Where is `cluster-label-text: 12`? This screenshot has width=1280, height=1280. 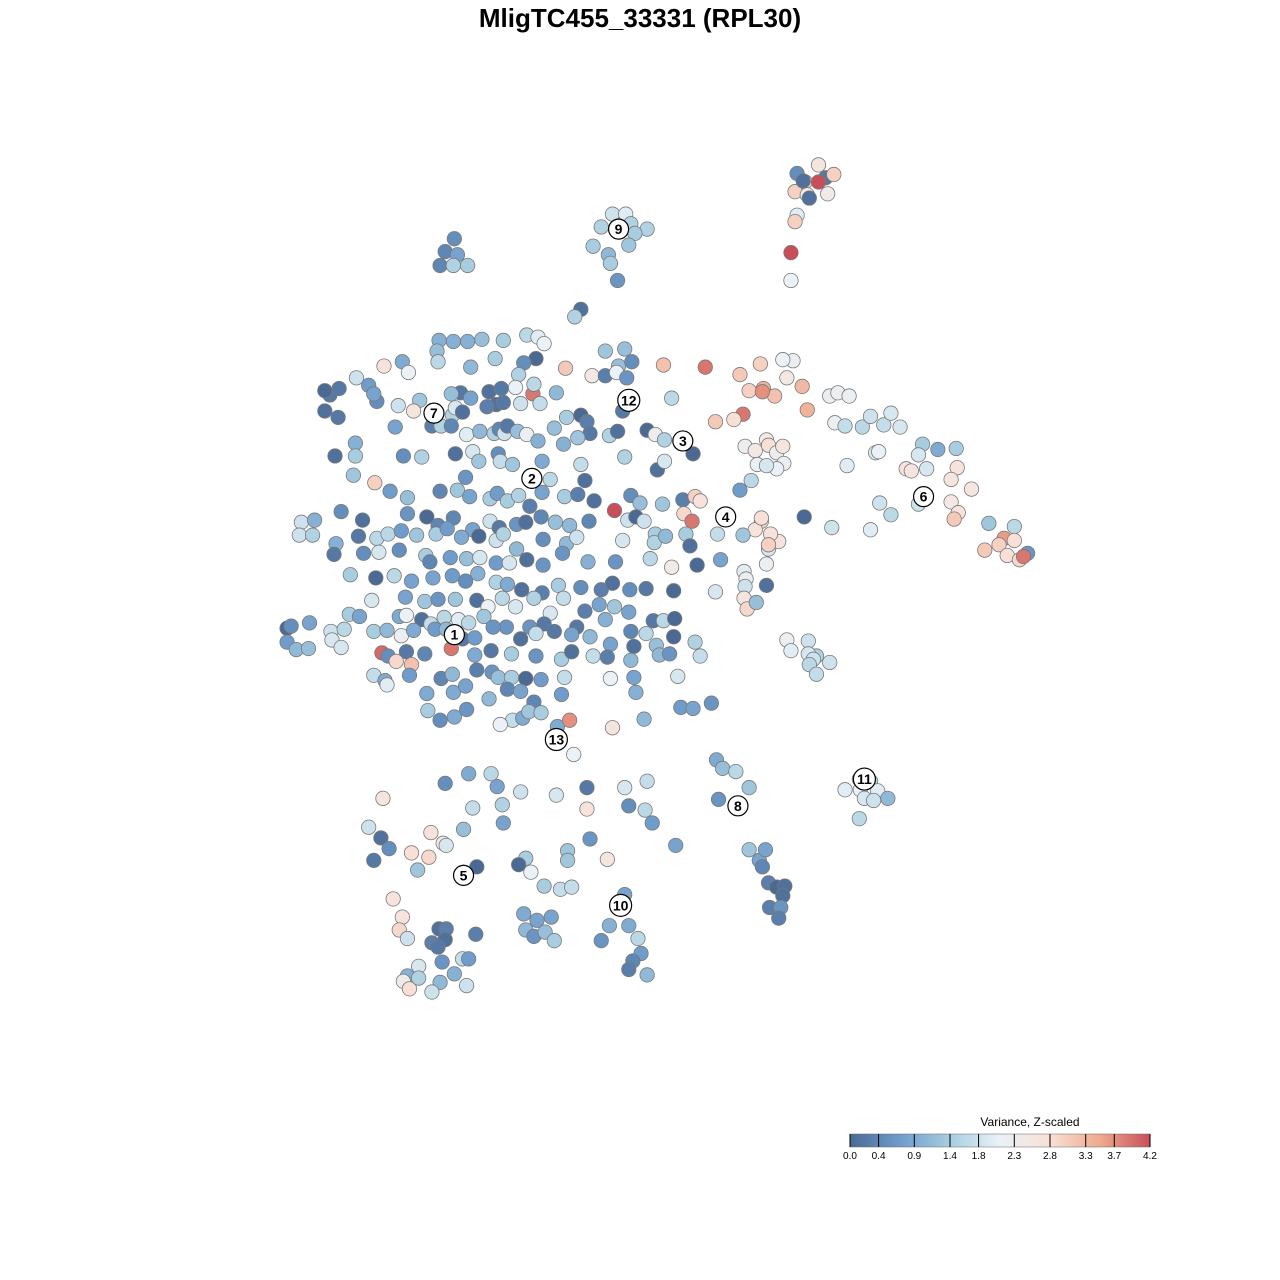 cluster-label-text: 12 is located at coordinates (629, 400).